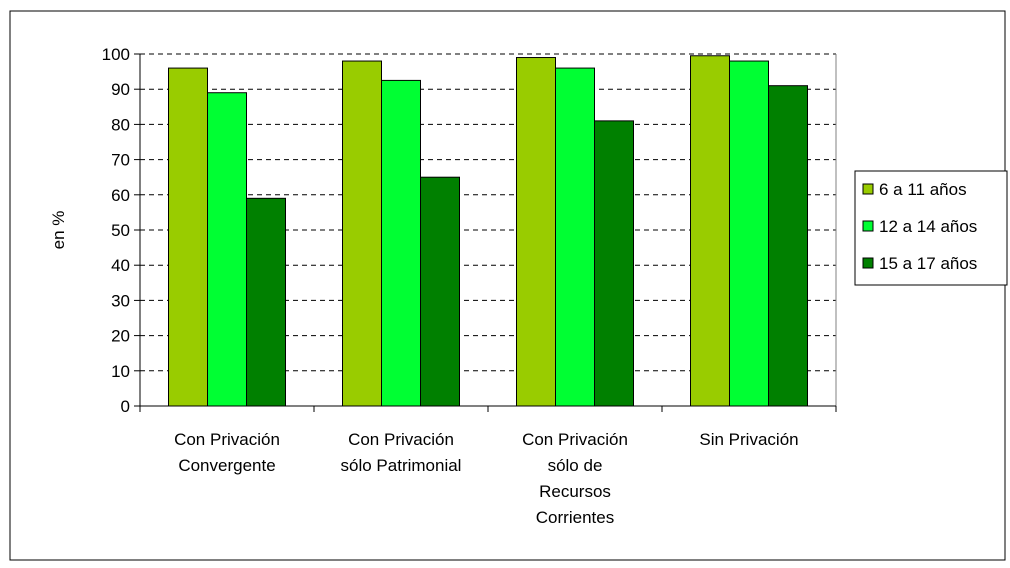  I want to click on y-axis-label: en %, so click(58, 230).